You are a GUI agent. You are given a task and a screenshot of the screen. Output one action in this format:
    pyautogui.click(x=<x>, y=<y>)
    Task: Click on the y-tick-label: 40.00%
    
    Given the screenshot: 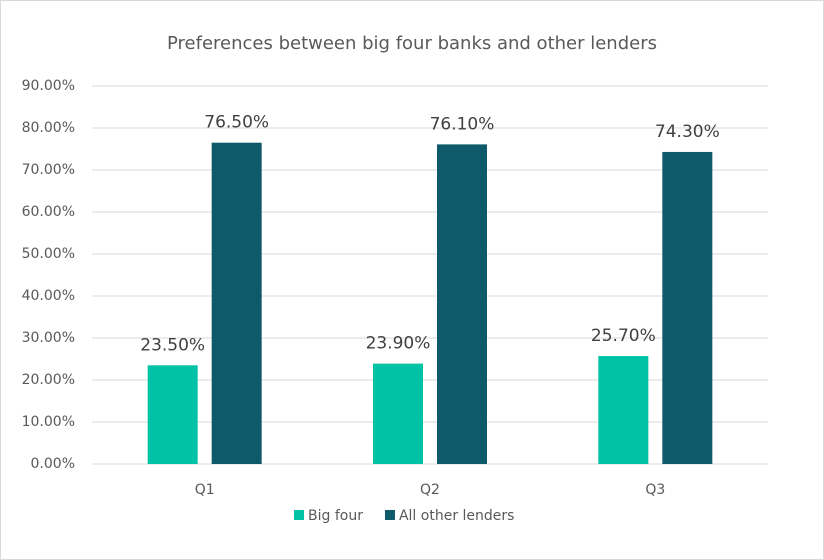 What is the action you would take?
    pyautogui.click(x=48, y=296)
    